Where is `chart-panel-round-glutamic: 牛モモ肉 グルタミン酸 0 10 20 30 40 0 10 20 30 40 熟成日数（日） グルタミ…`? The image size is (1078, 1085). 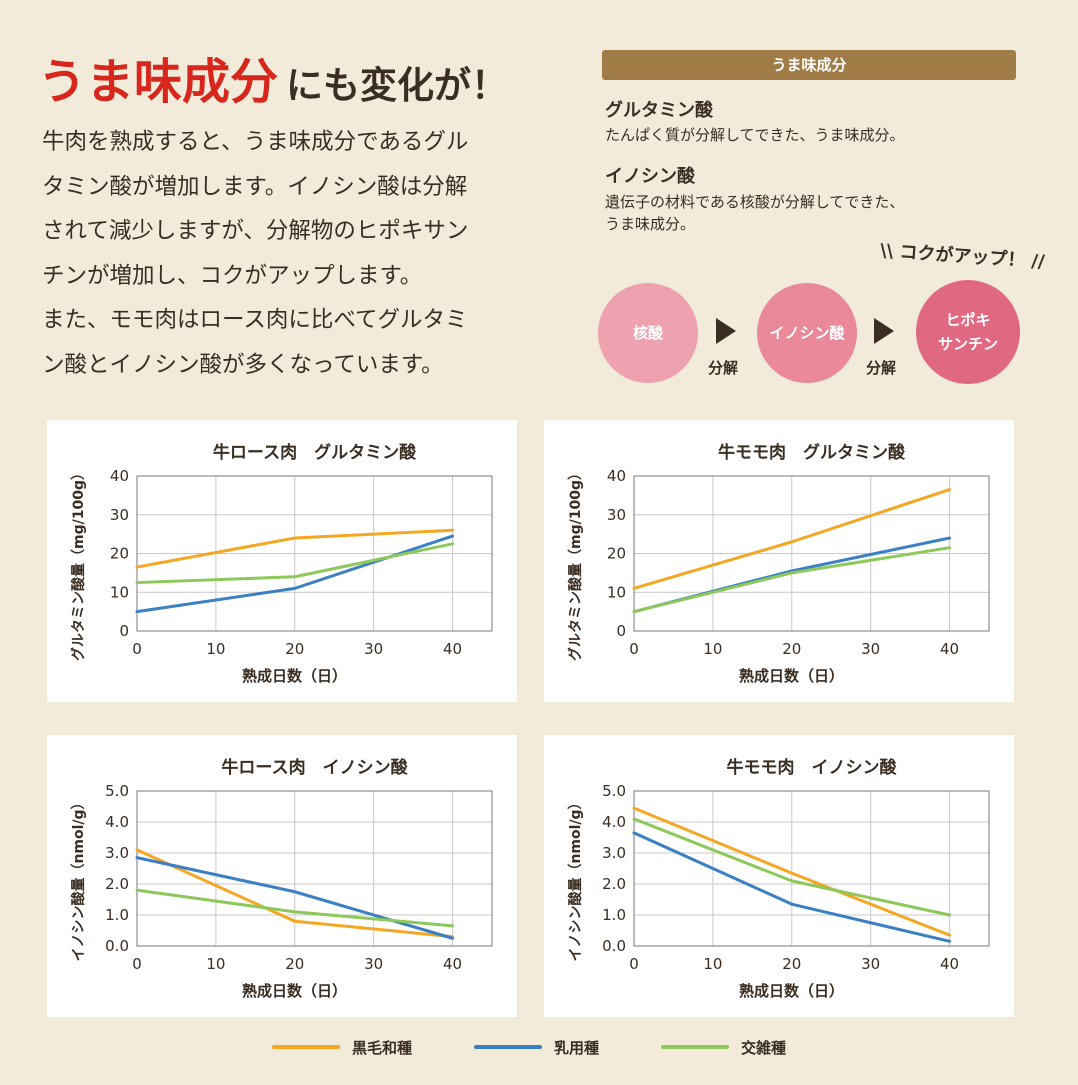
chart-panel-round-glutamic: 牛モモ肉 グルタミン酸 0 10 20 30 40 0 10 20 30 40 熟成日数（日） グルタミ… is located at coordinates (779, 561).